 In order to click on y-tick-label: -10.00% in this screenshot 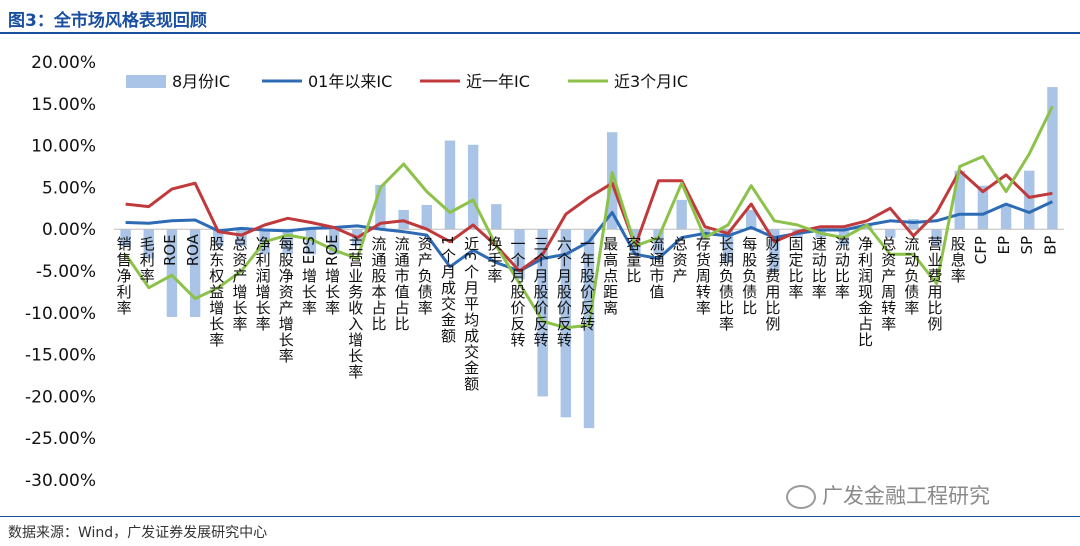, I will do `click(60, 314)`.